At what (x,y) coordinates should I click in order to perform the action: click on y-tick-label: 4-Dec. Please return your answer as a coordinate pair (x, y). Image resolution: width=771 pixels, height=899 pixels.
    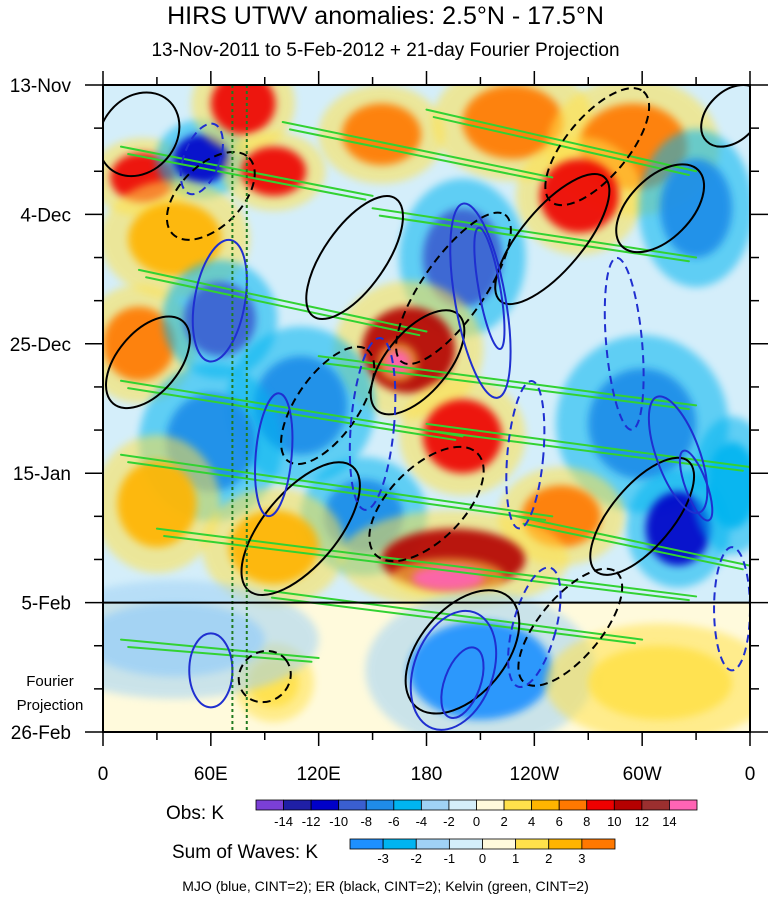
    Looking at the image, I should click on (45, 215).